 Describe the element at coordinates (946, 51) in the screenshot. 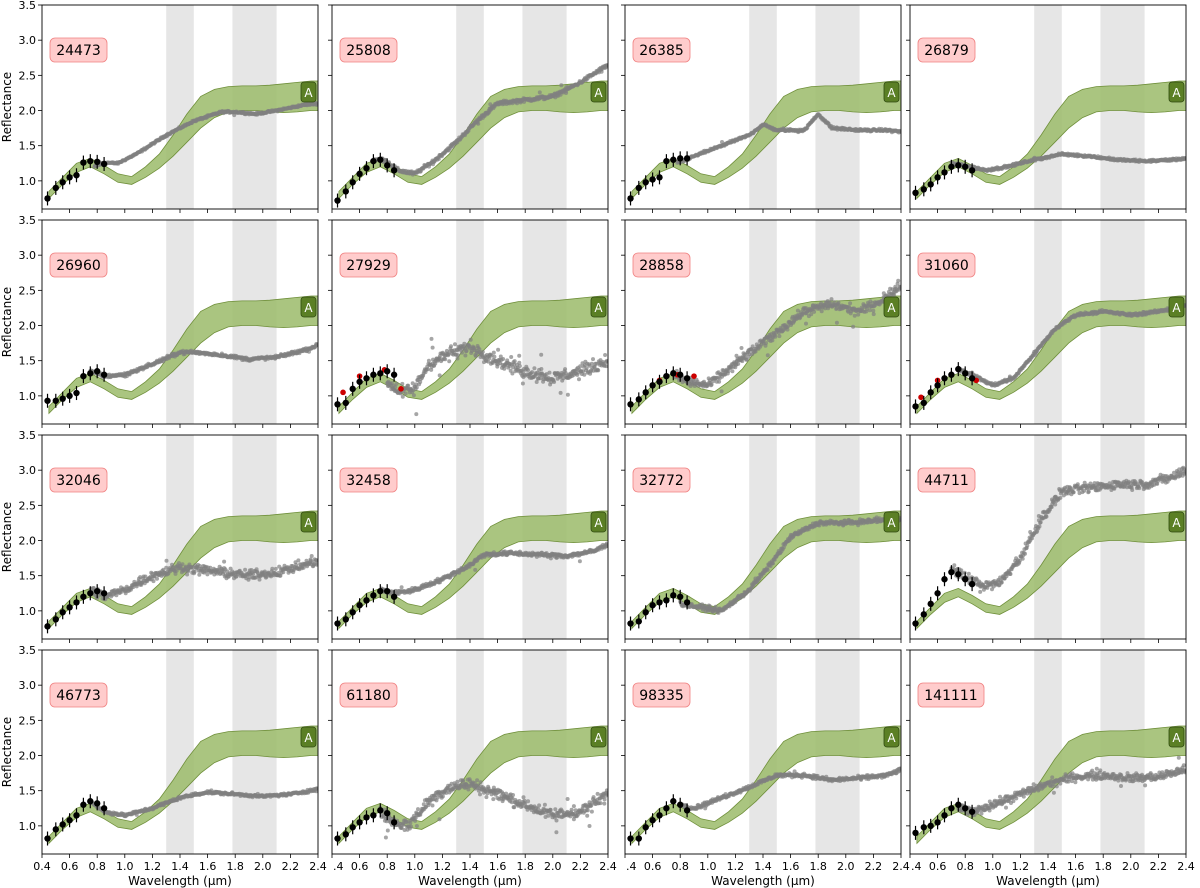

I see `asteroid-id-label: 26879` at that location.